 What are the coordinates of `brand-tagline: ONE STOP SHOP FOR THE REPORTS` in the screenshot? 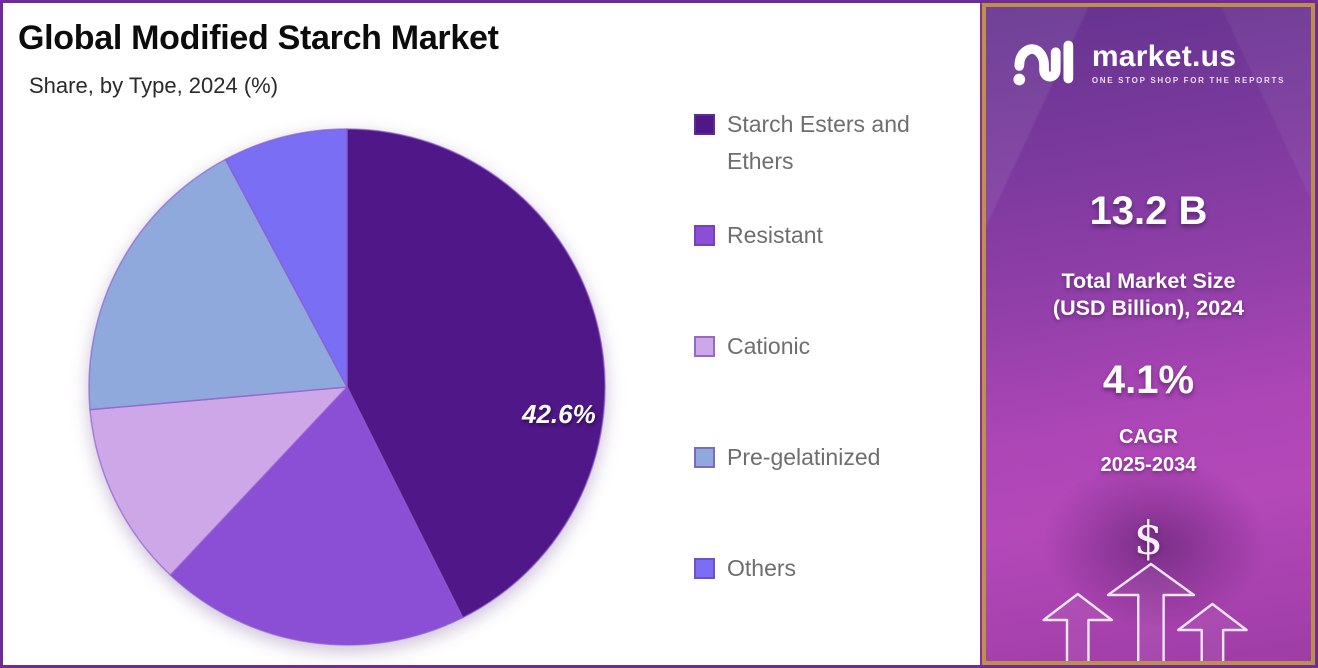 It's located at (1188, 80).